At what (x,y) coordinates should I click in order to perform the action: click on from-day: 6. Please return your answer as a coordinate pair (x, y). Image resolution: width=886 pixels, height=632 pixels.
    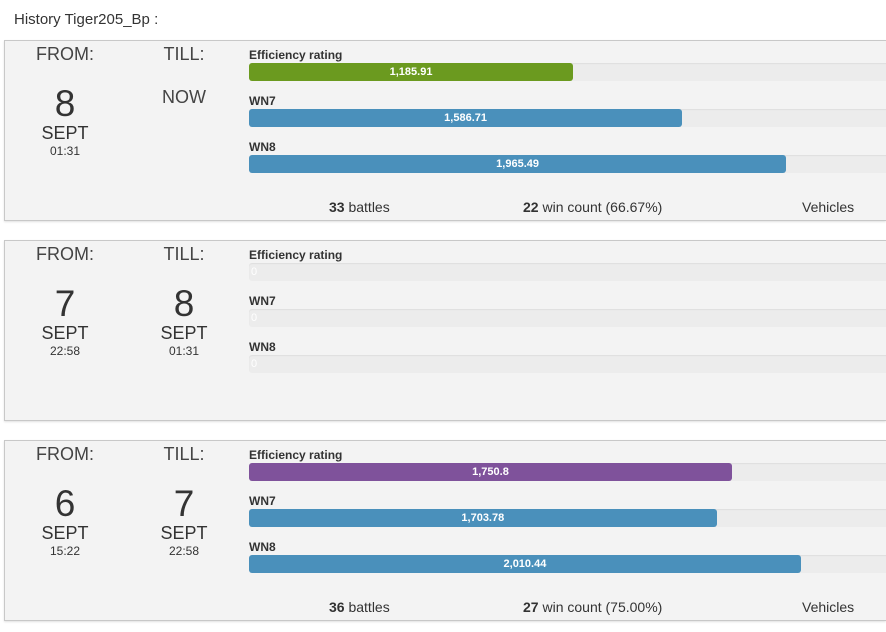
    Looking at the image, I should click on (65, 503).